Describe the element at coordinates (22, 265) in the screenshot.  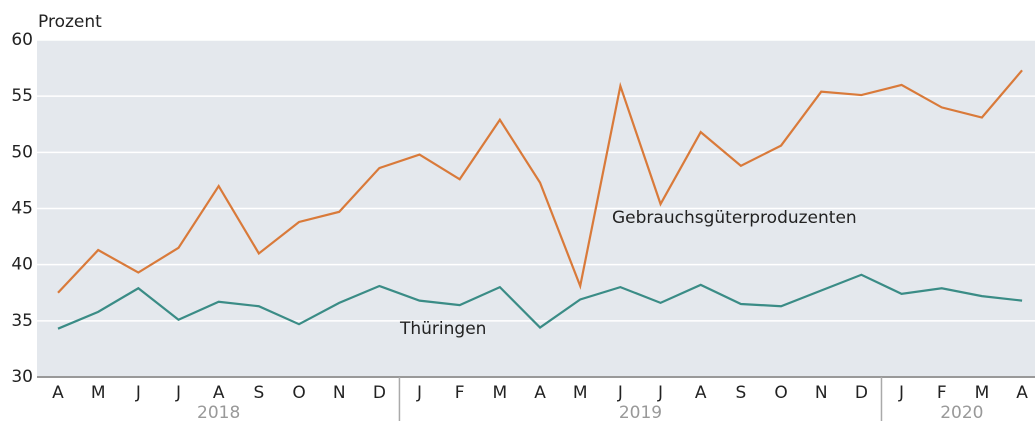
I see `y-tick-label: 40` at that location.